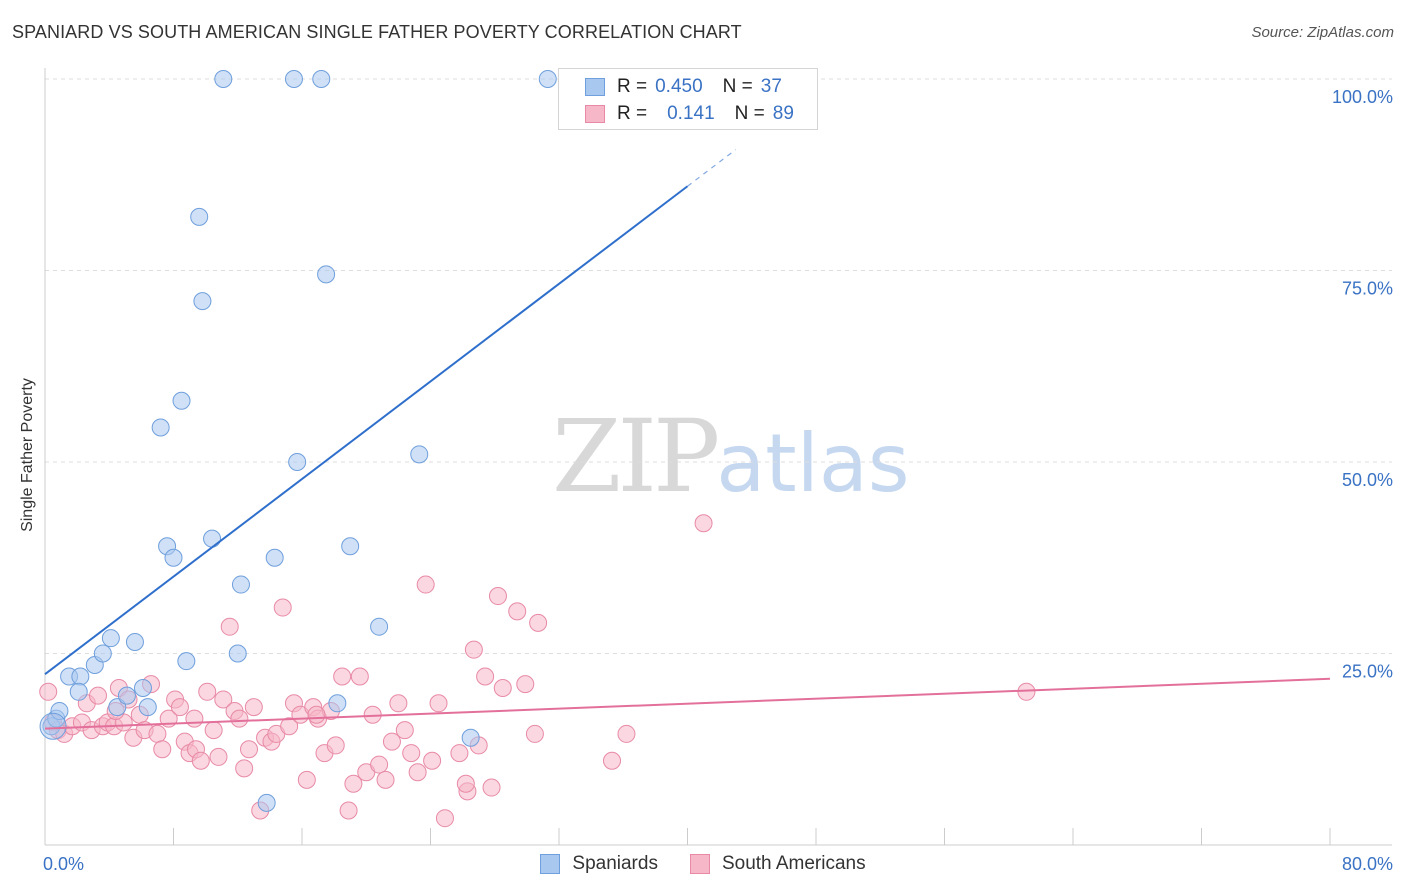 This screenshot has height=892, width=1406. I want to click on correlation-stats-box: R = 0.450 N = 37 R = 0.141 N = 89, so click(688, 99).